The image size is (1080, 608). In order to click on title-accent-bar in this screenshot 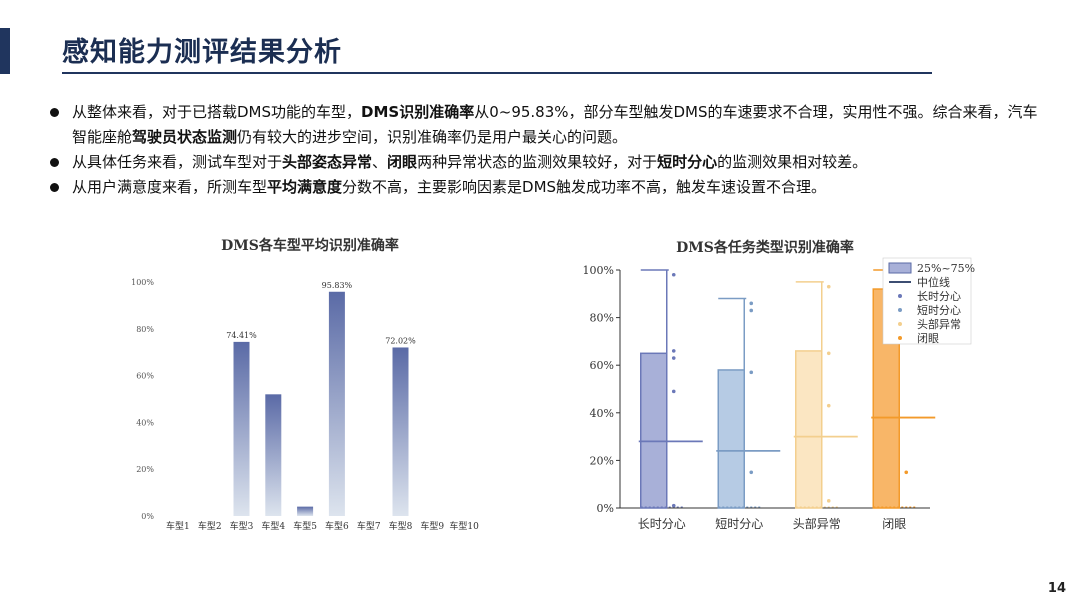, I will do `click(5, 51)`.